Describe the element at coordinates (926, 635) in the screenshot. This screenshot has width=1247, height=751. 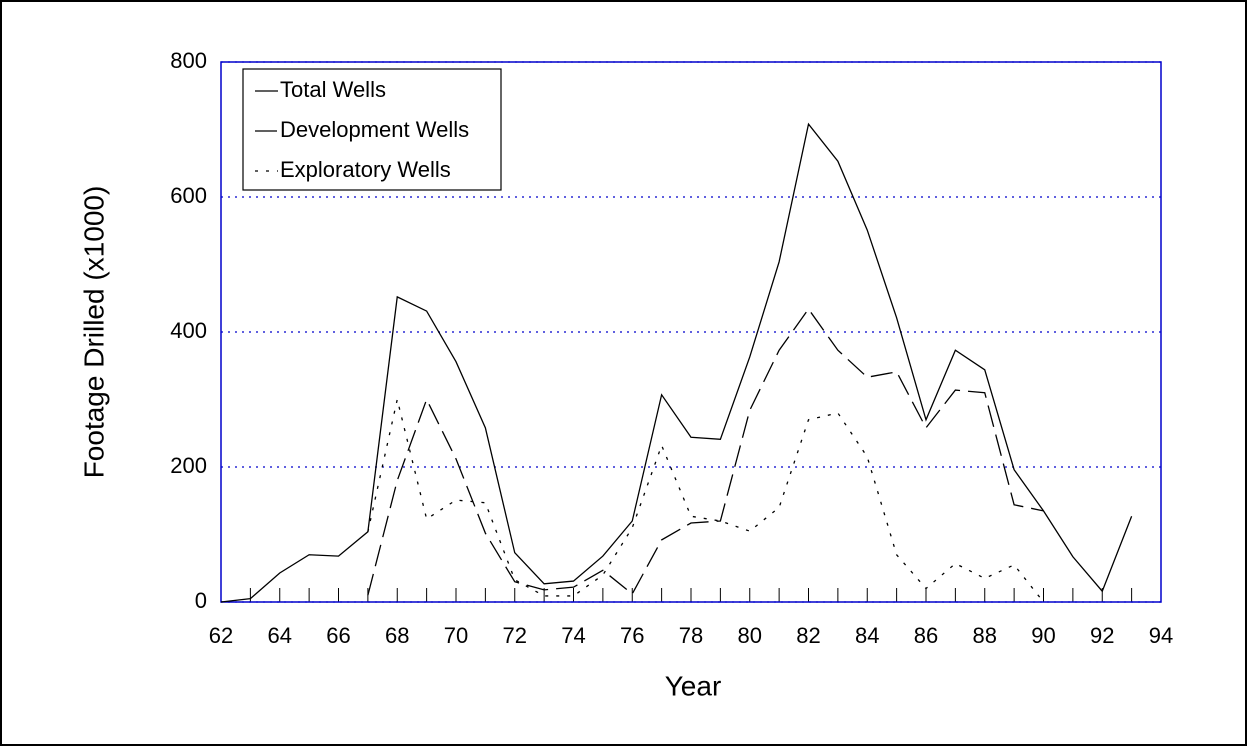
I see `x-tick-label: 86` at that location.